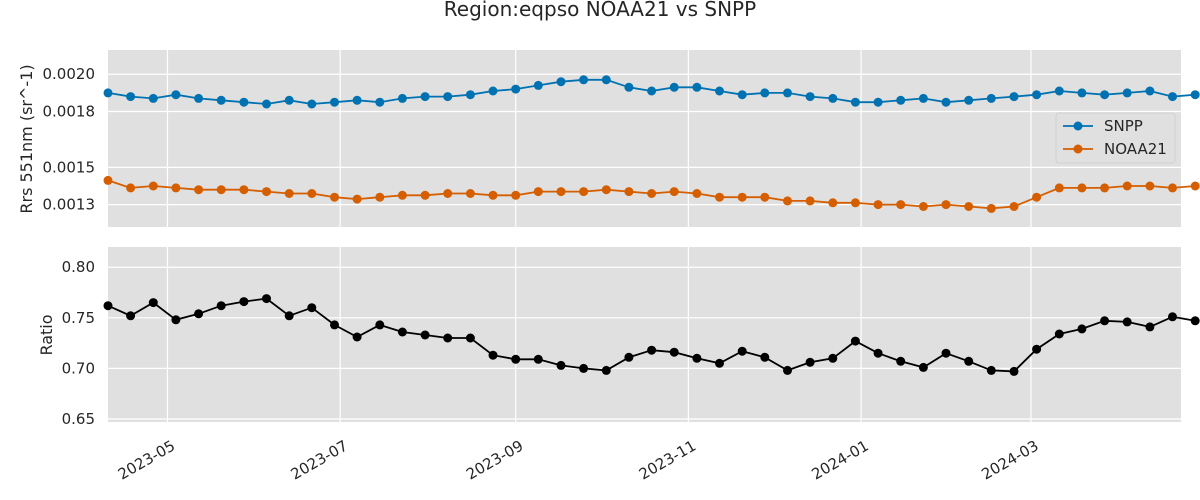 The height and width of the screenshot is (500, 1200). Describe the element at coordinates (78, 419) in the screenshot. I see `bottom-y-tick-label: 0.65` at that location.